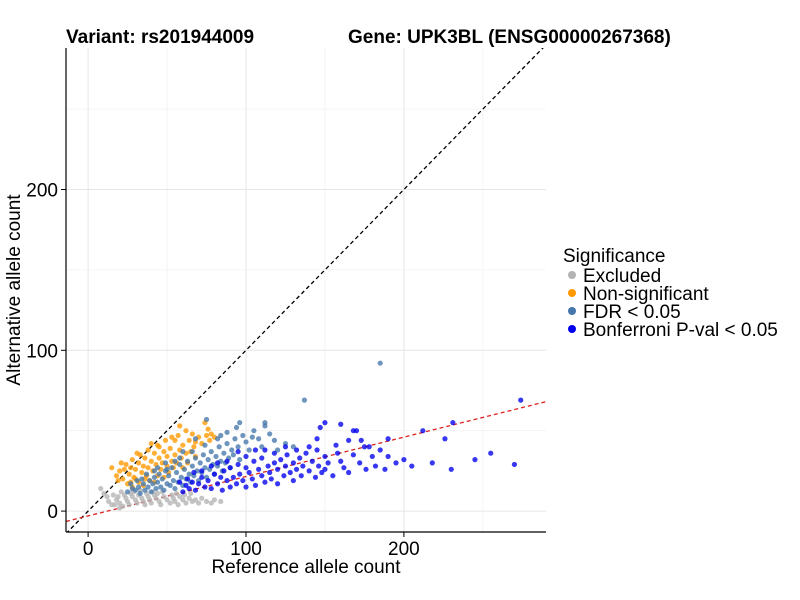 Image resolution: width=800 pixels, height=600 pixels. I want to click on y-axis-label: Alternative allele count, so click(14, 290).